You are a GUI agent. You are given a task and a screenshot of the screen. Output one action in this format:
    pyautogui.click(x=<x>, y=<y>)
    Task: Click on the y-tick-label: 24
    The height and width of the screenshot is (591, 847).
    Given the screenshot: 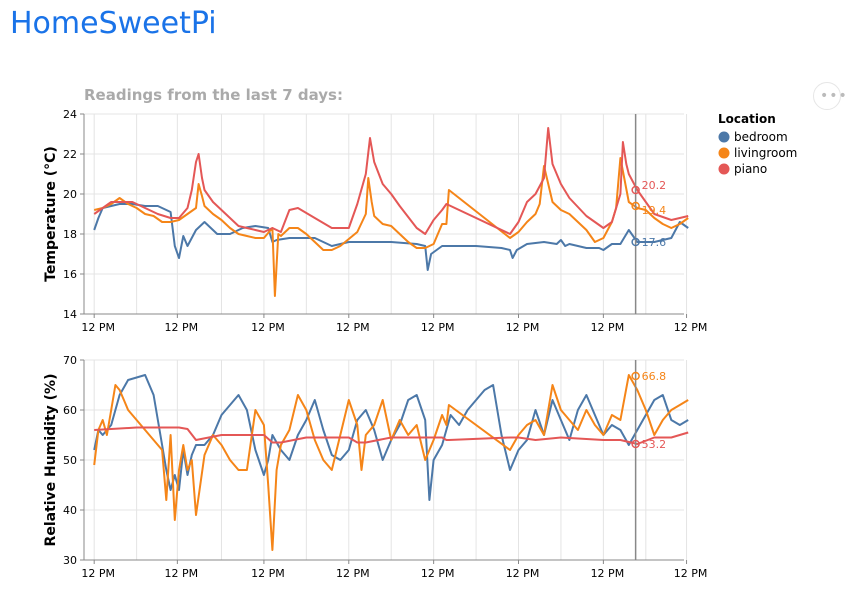 What is the action you would take?
    pyautogui.click(x=70, y=114)
    